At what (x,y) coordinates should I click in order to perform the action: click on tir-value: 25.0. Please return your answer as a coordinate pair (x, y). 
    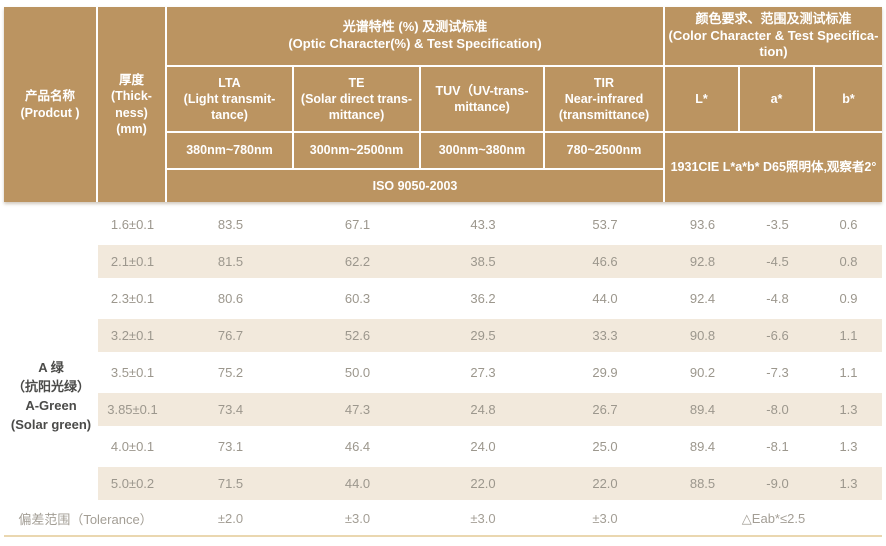
    Looking at the image, I should click on (605, 446).